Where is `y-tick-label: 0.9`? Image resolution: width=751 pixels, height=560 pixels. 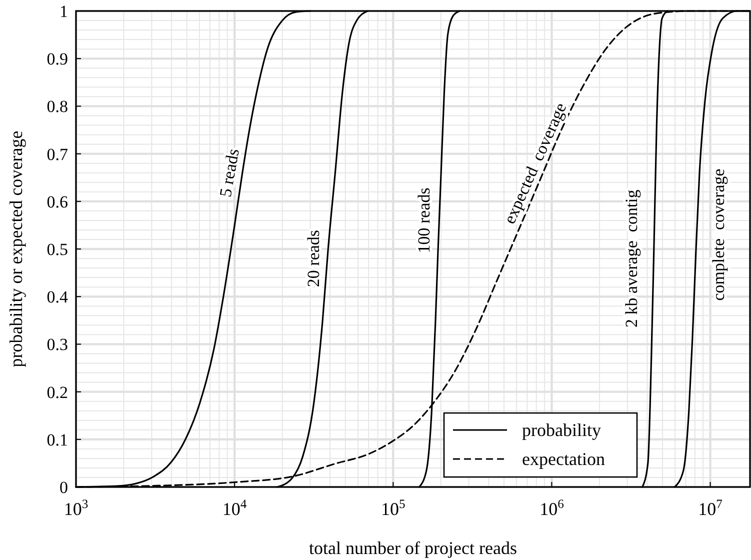 y-tick-label: 0.9 is located at coordinates (57, 58).